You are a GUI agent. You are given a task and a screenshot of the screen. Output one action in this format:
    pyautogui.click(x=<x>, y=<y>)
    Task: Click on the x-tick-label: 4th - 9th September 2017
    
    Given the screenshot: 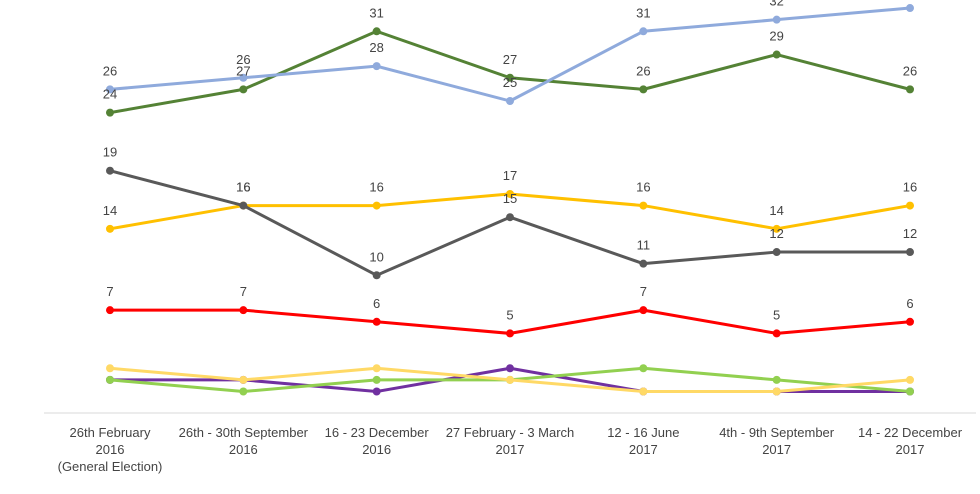 What is the action you would take?
    pyautogui.click(x=777, y=441)
    